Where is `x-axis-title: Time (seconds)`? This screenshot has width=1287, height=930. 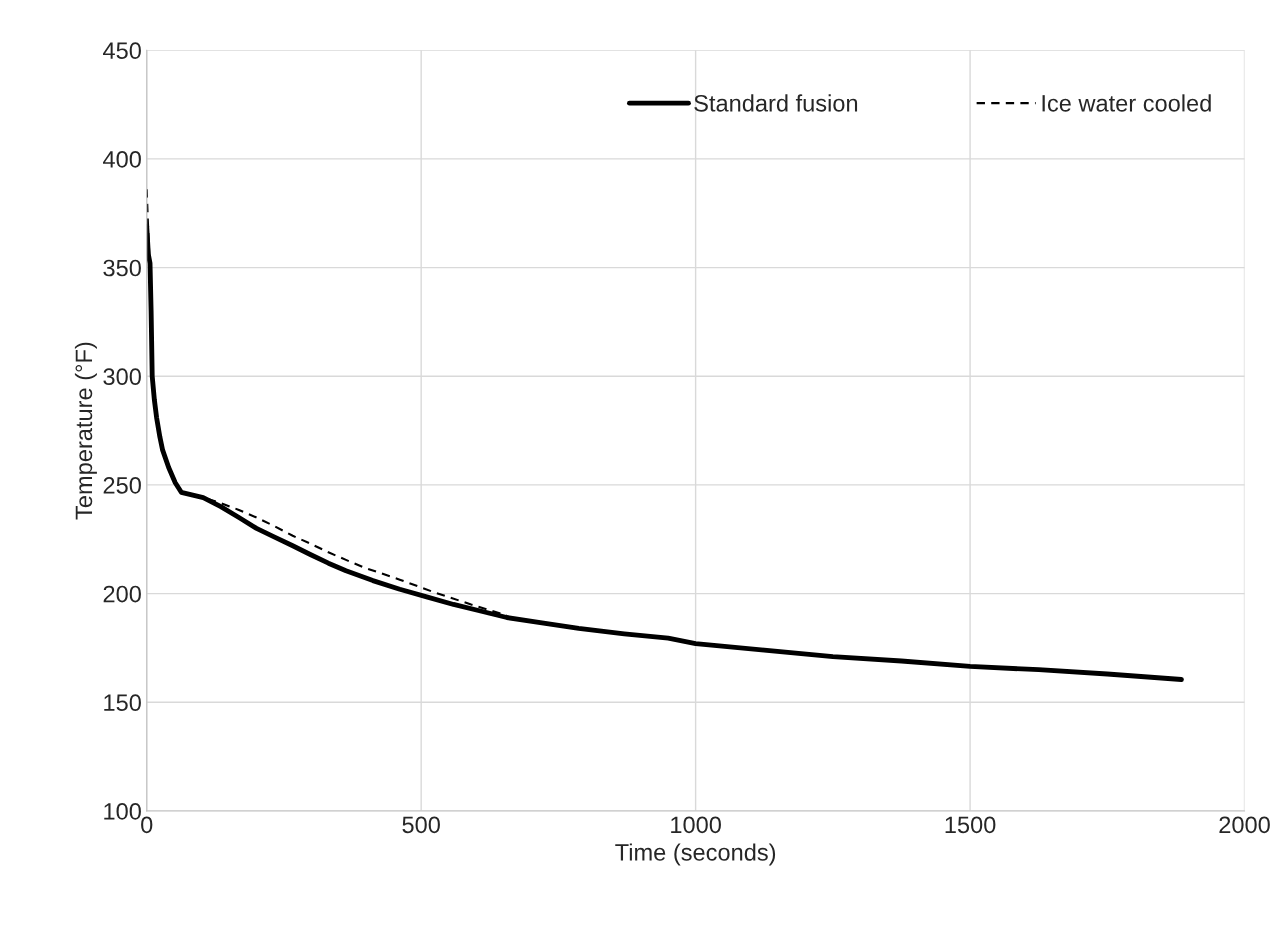 x-axis-title: Time (seconds) is located at coordinates (695, 854).